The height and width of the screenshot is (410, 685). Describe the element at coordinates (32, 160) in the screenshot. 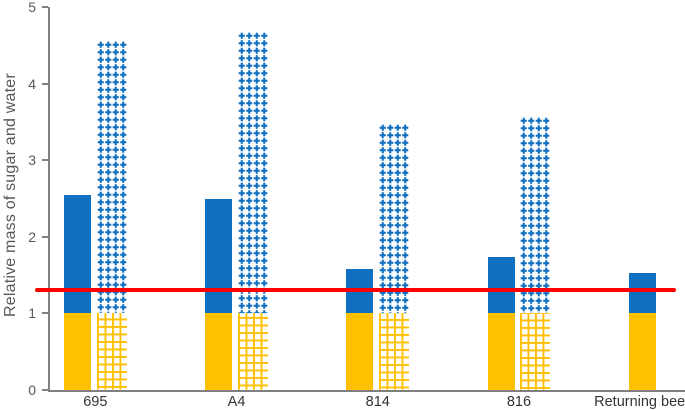

I see `y-tick-label: 3` at that location.